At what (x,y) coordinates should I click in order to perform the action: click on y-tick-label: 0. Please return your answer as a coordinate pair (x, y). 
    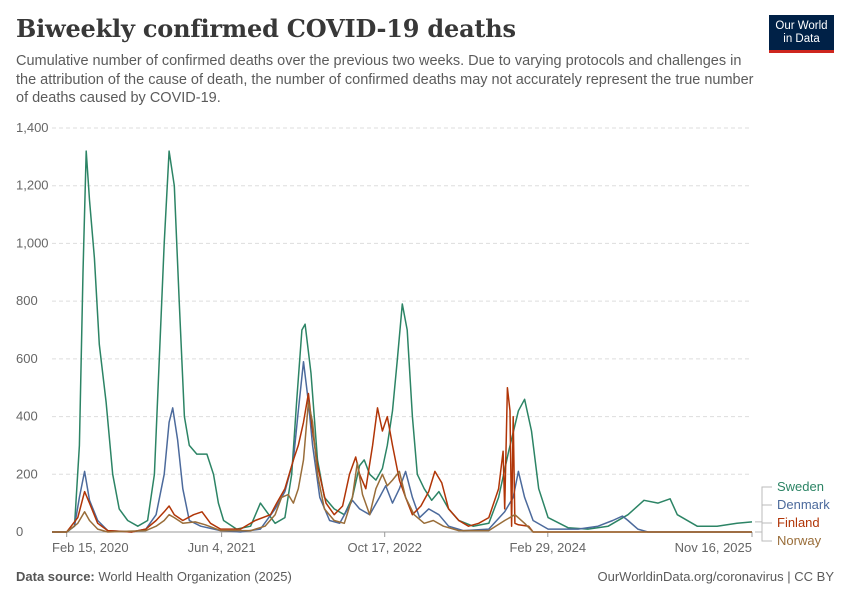
    Looking at the image, I should click on (19, 531).